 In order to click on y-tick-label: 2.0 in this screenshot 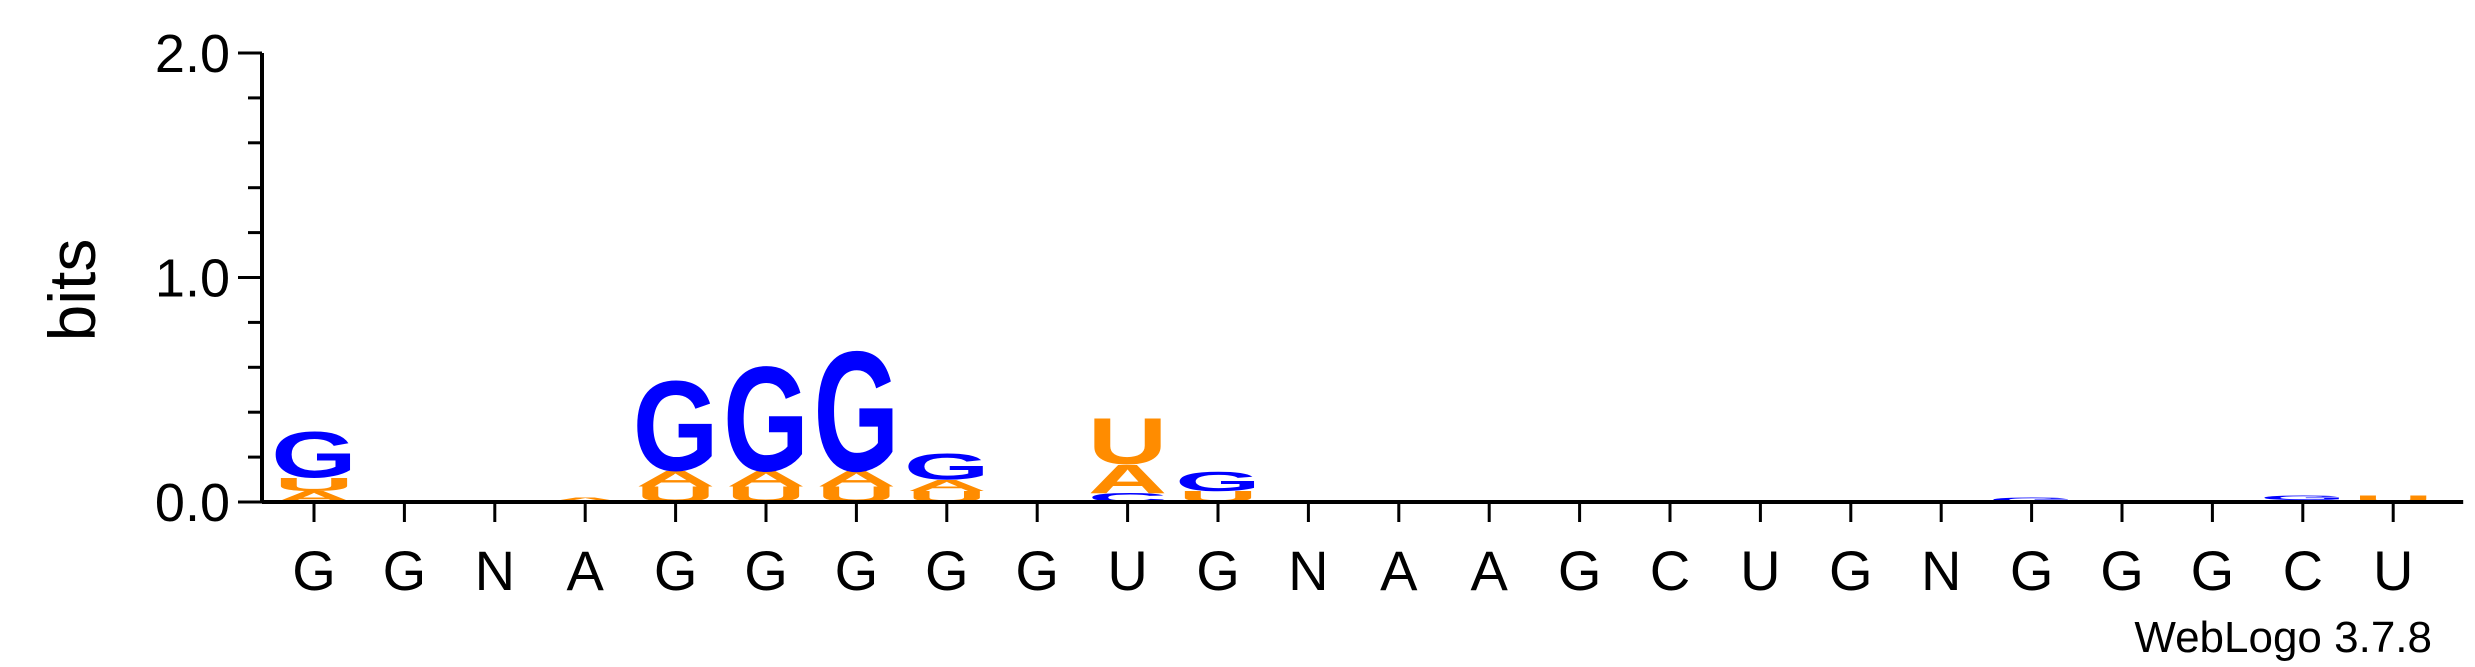, I will do `click(192, 54)`.